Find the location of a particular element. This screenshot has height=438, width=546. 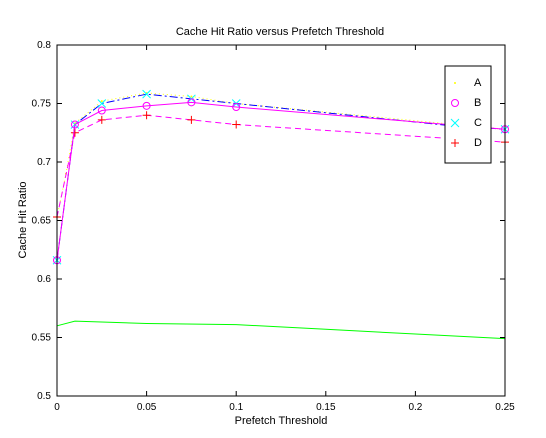

series-line is located at coordinates (281, 330).